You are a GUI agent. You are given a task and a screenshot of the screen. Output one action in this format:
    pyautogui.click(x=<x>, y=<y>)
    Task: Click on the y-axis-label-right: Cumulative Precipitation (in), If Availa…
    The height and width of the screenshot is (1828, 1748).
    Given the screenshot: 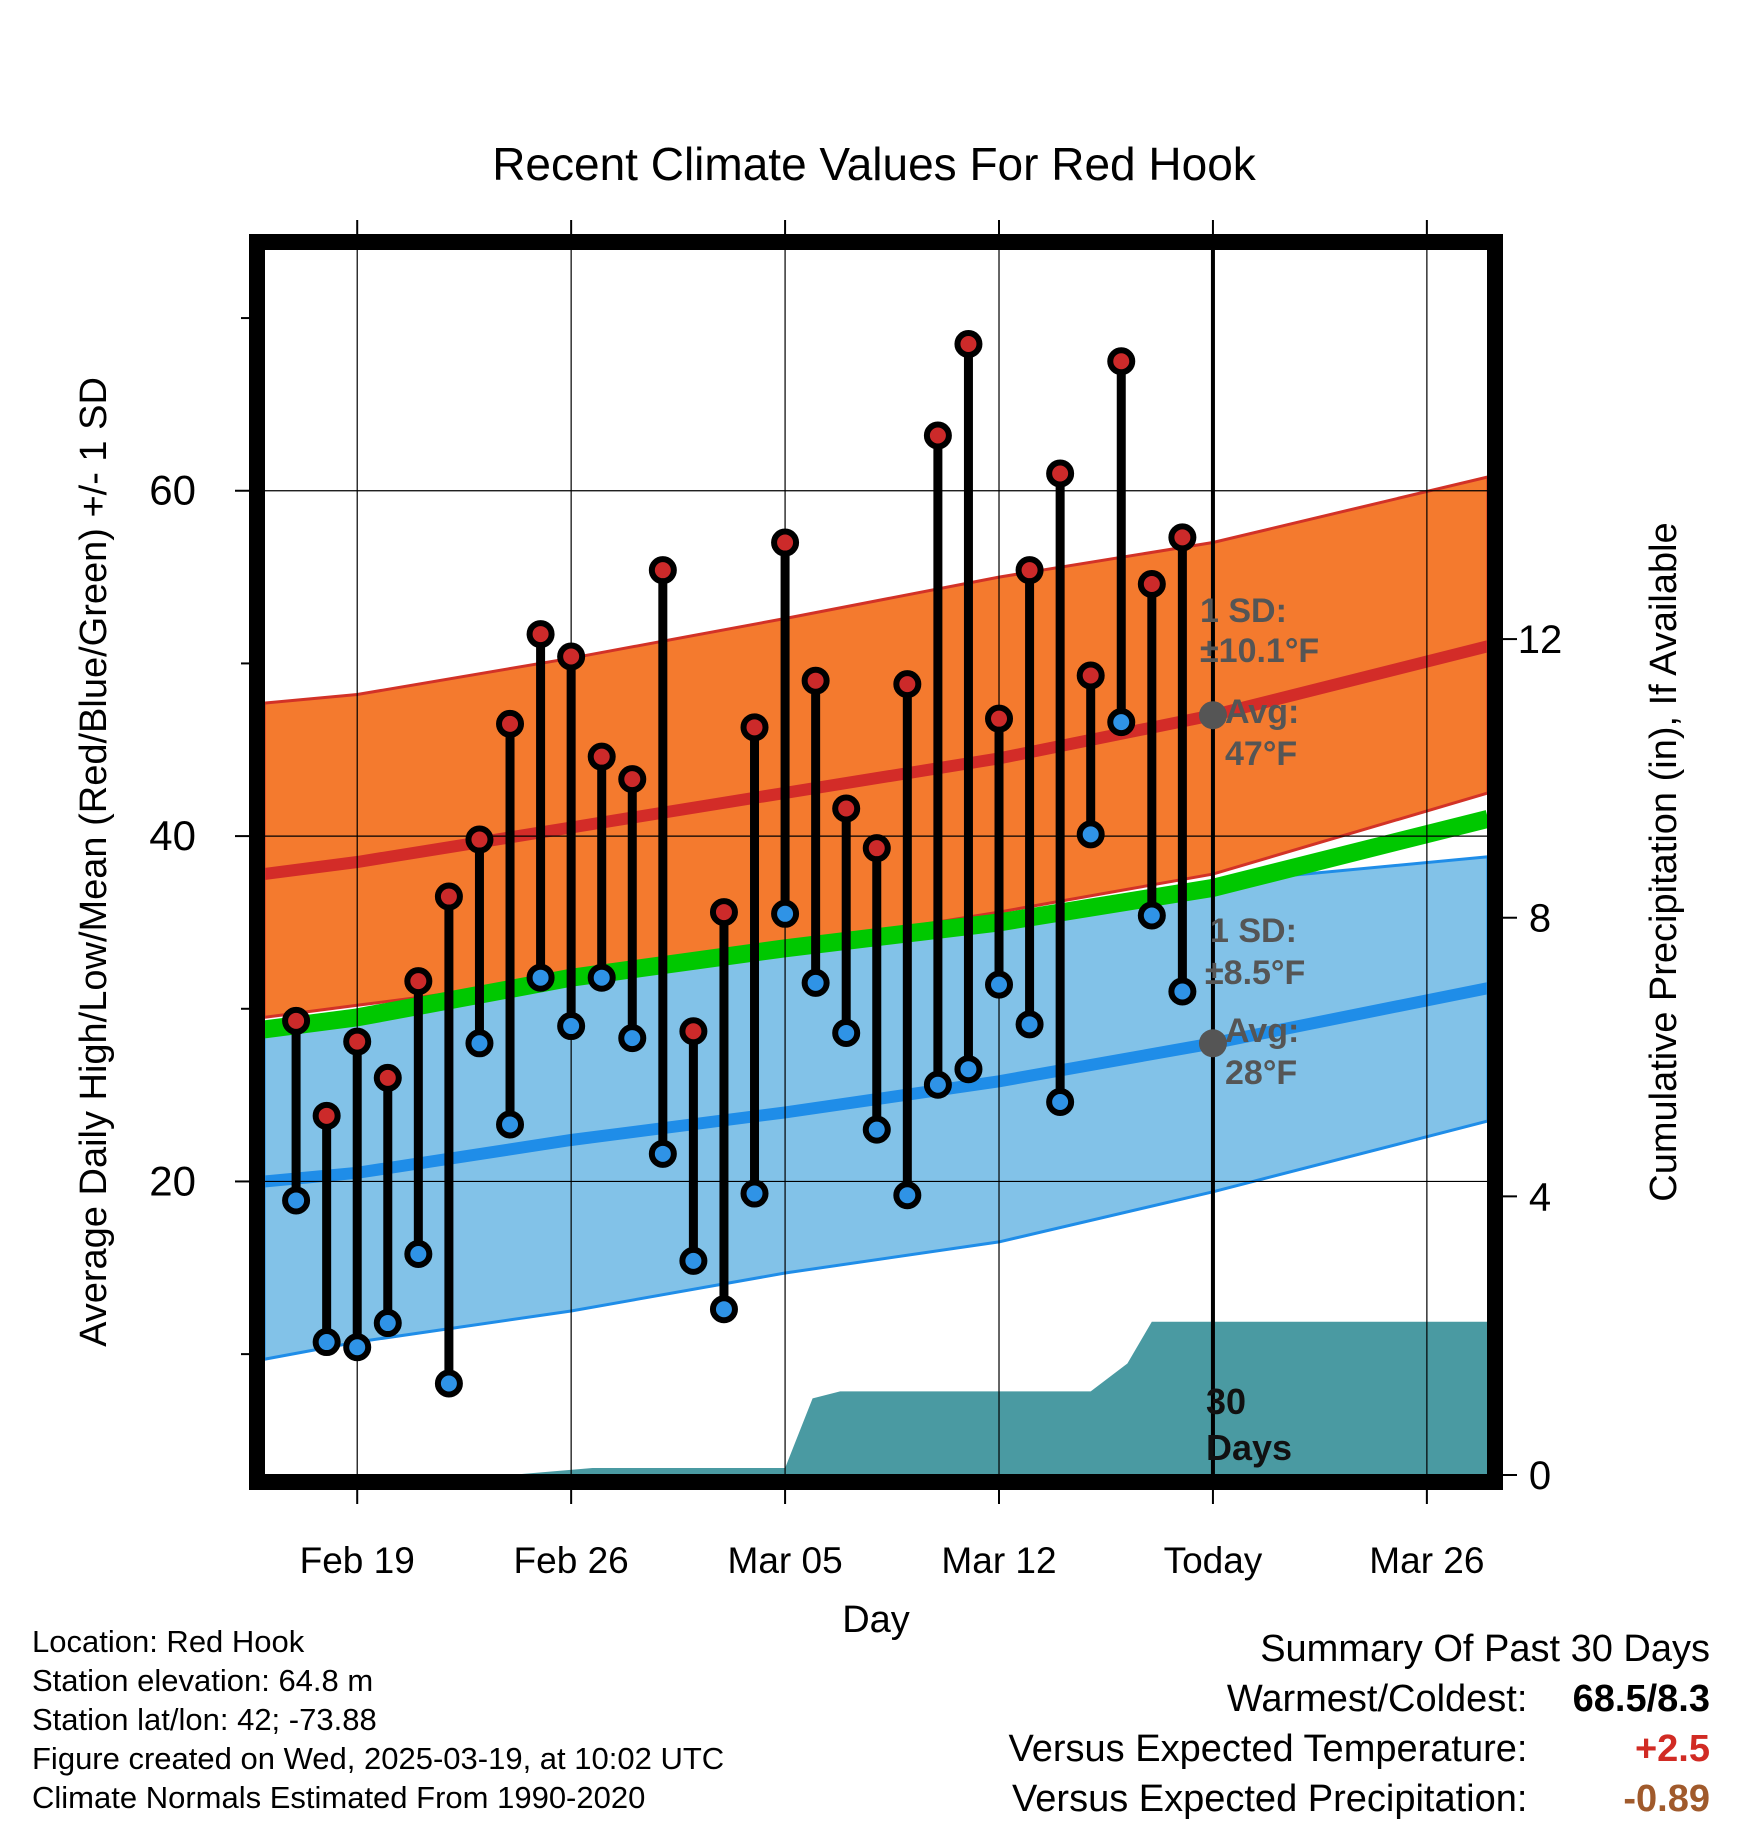 What is the action you would take?
    pyautogui.click(x=1664, y=861)
    